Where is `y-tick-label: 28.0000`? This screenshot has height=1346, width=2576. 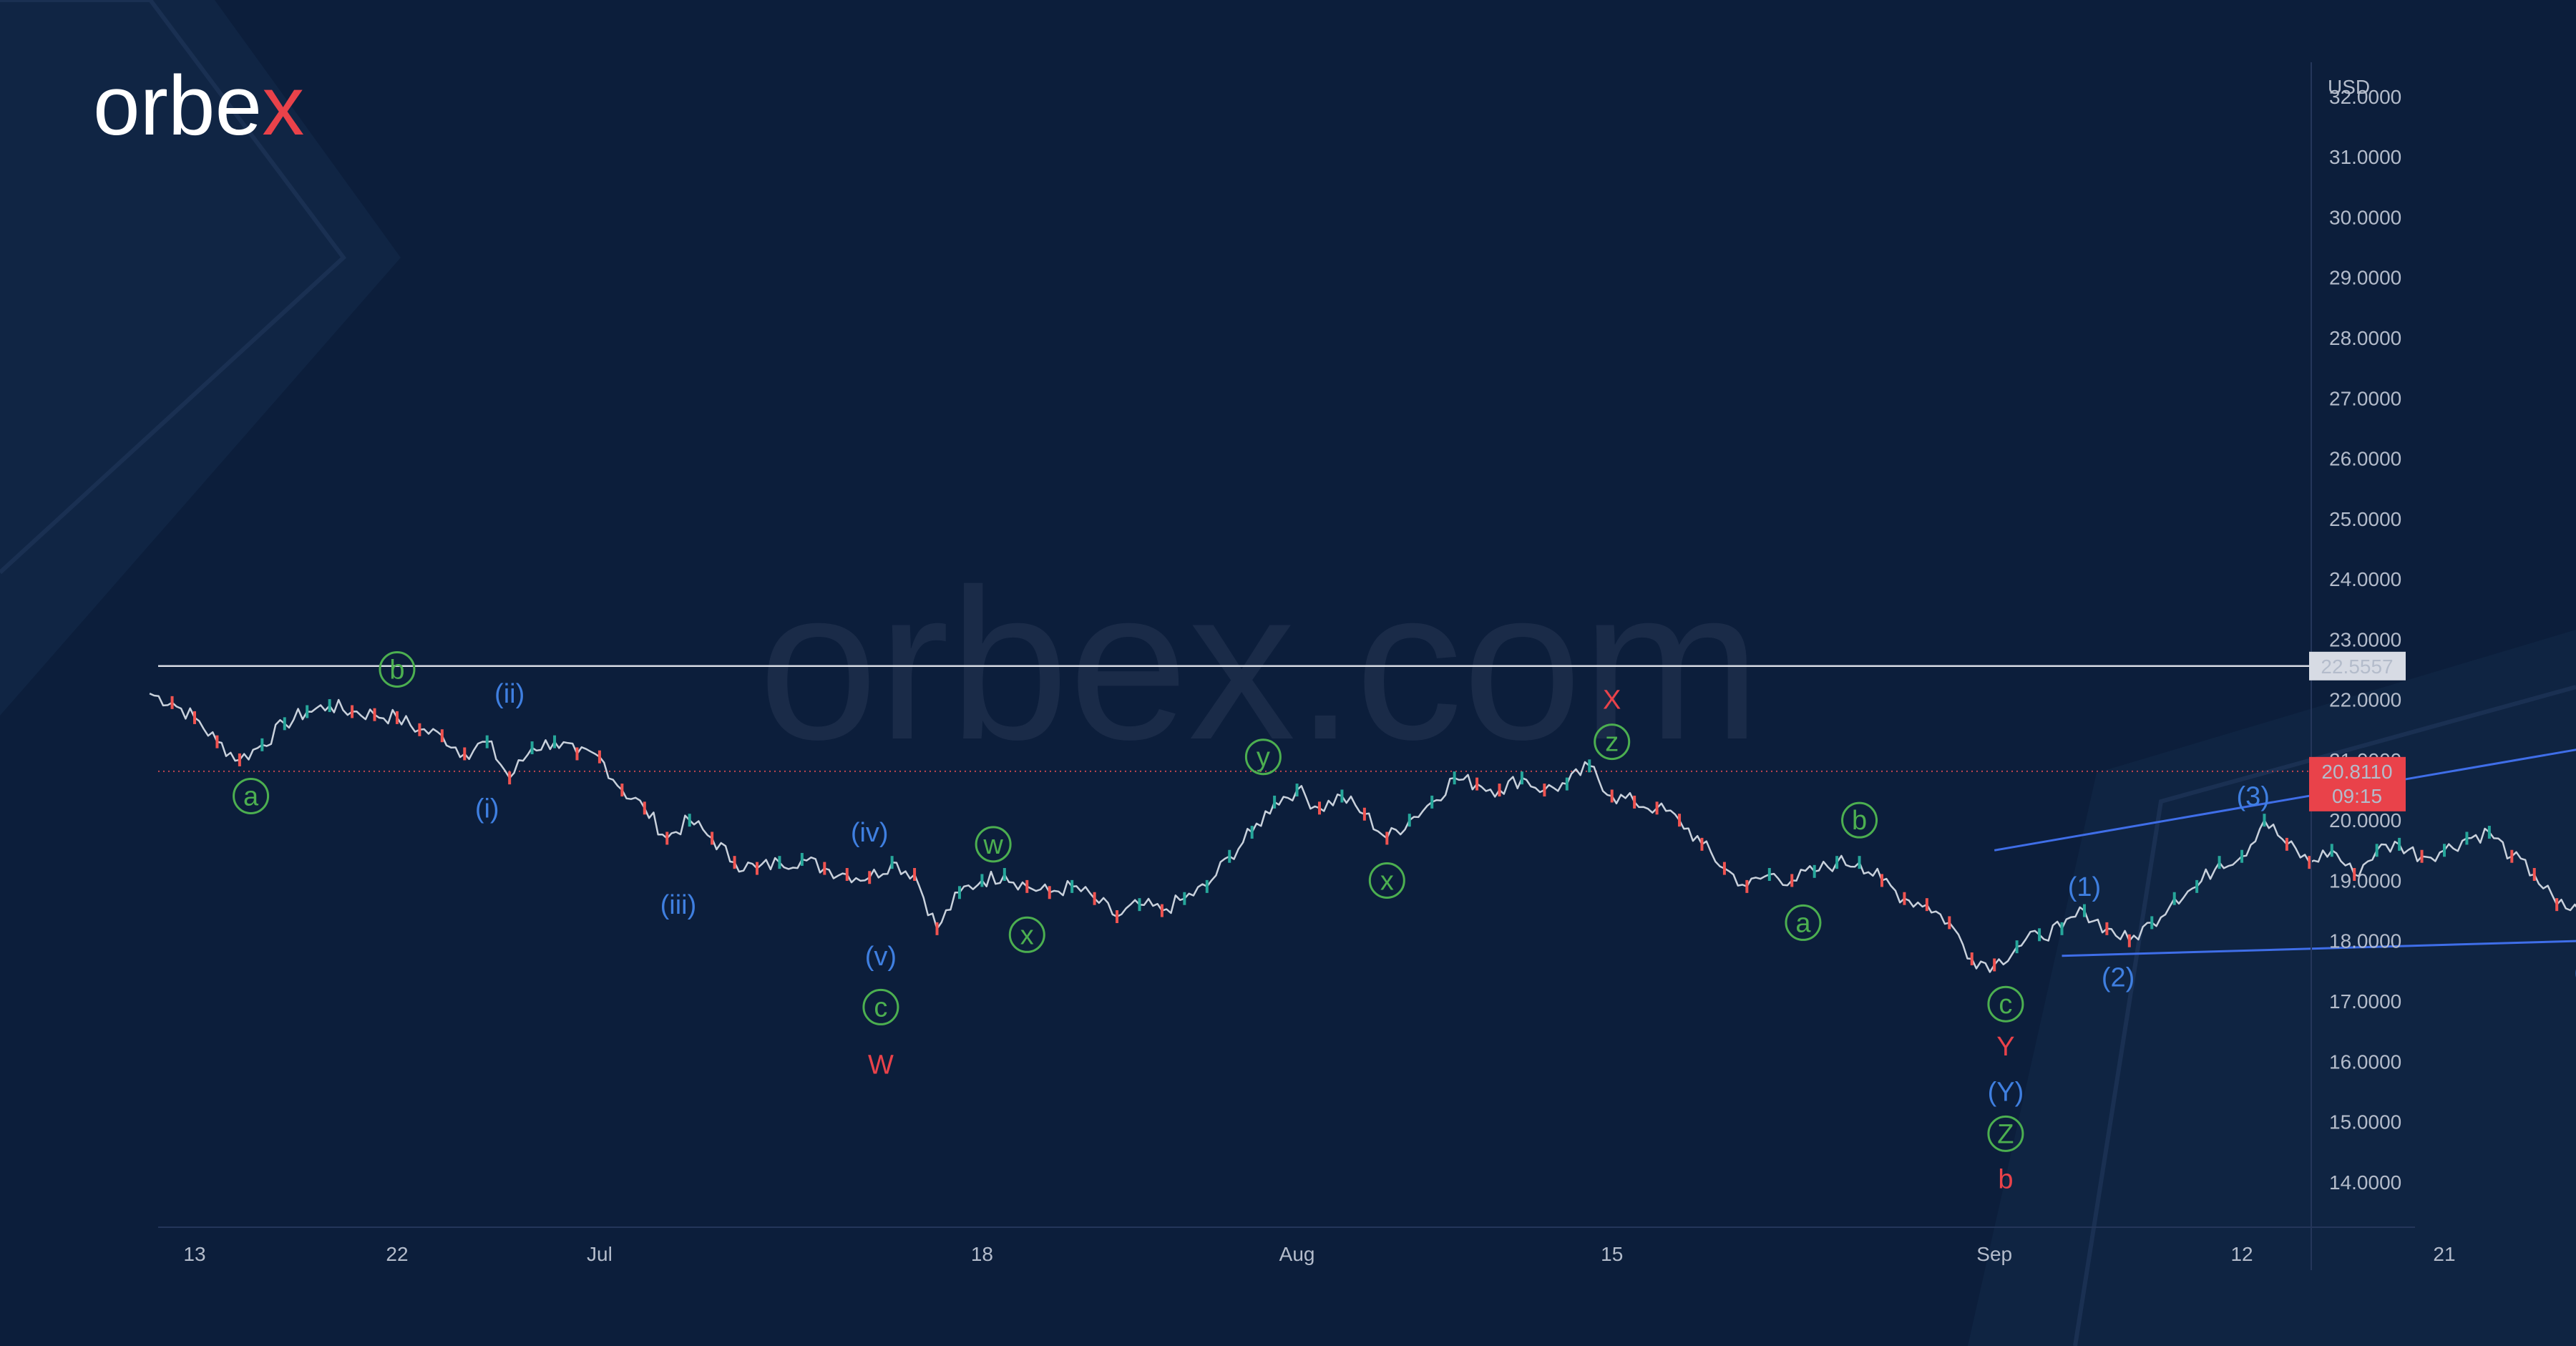
y-tick-label: 28.0000 is located at coordinates (2365, 338).